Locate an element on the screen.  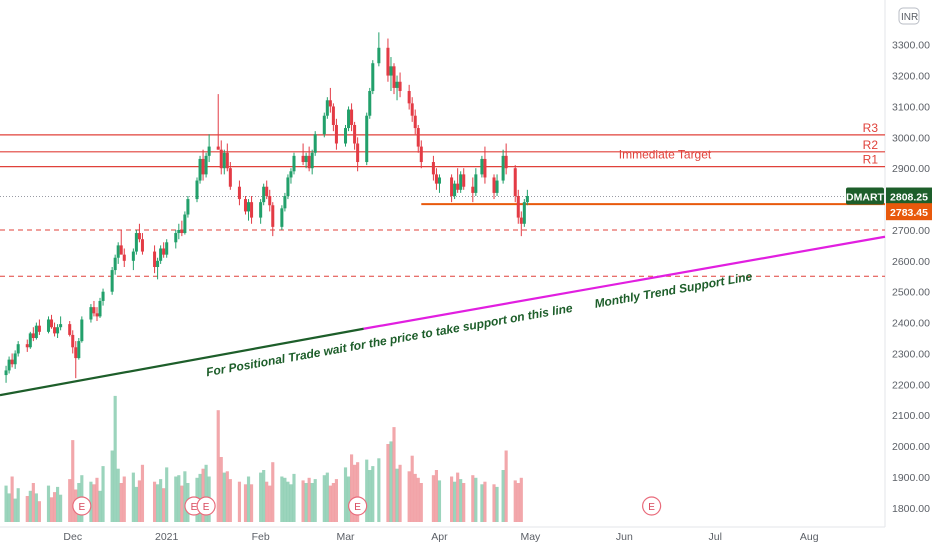
resistance-label: R2 is located at coordinates (871, 145).